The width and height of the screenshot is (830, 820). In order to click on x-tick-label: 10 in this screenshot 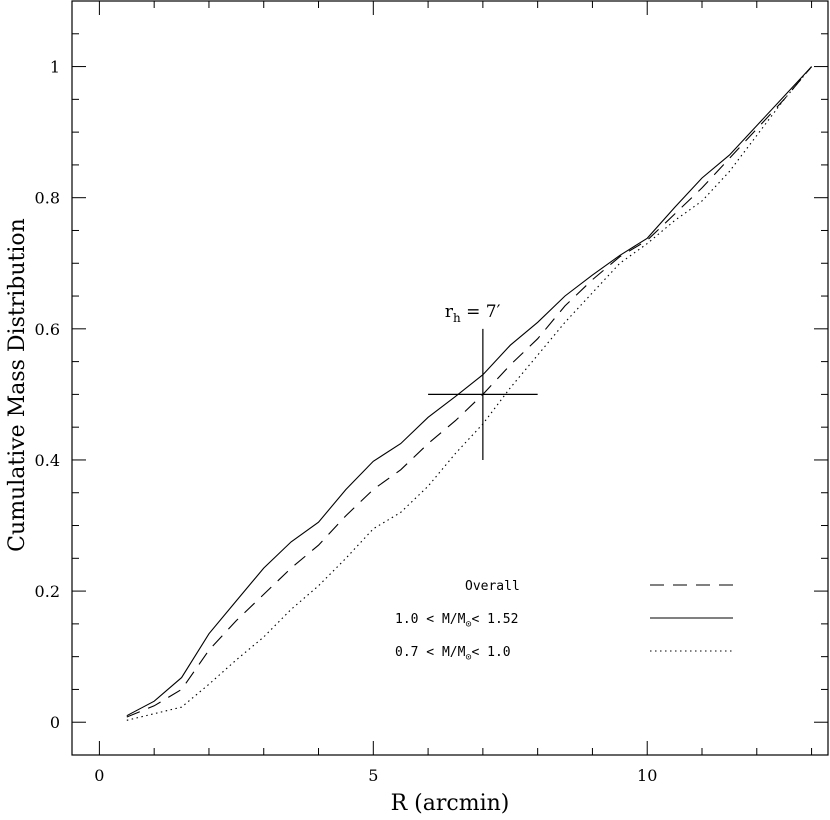, I will do `click(647, 775)`.